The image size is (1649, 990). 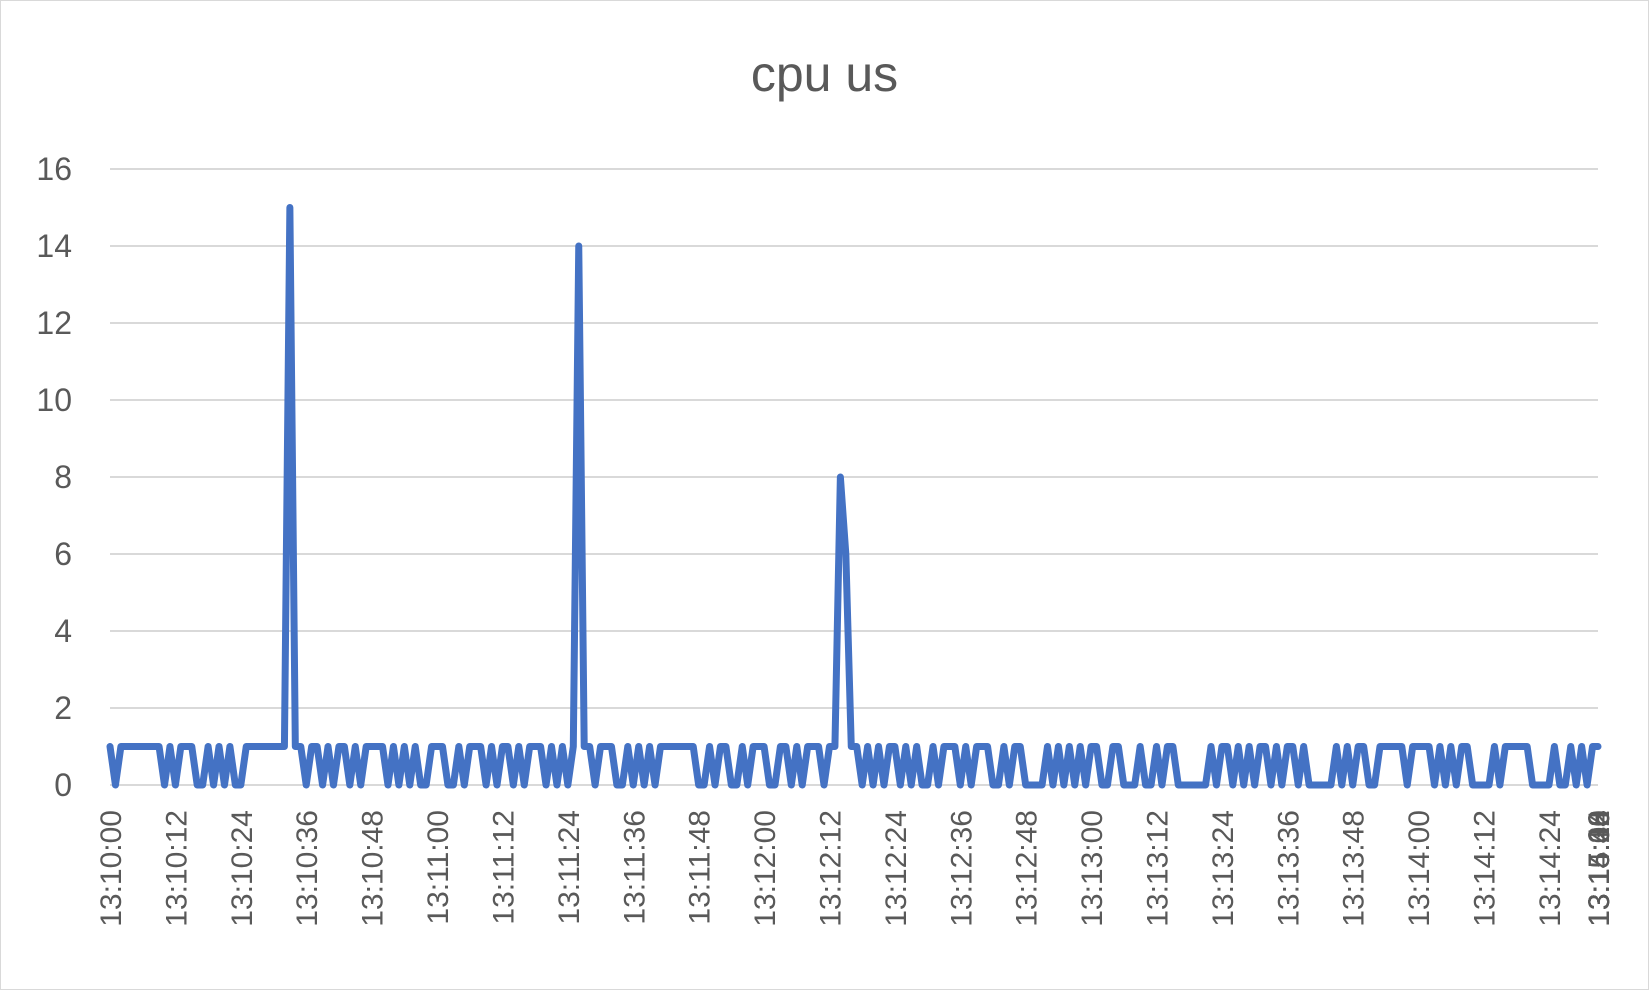 I want to click on y-tick-label-12: 12, so click(x=54, y=323).